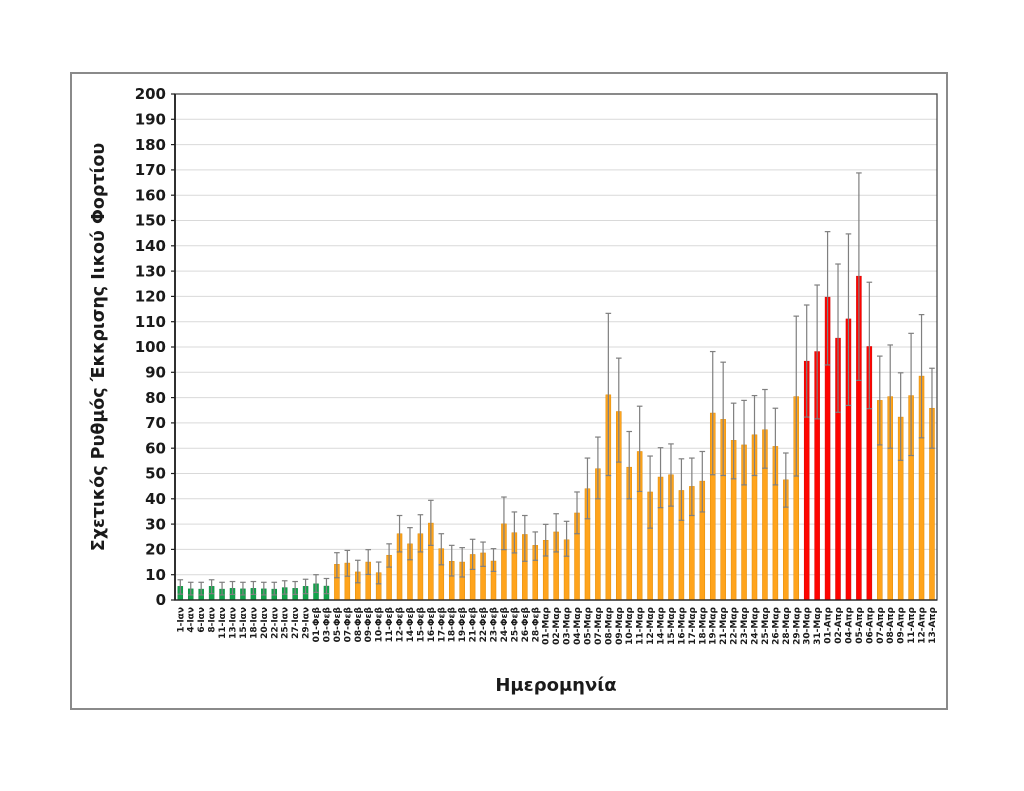 This screenshot has width=1024, height=791. What do you see at coordinates (912, 624) in the screenshot?
I see `x-tick-label-11-Απρ: 11-Απρ` at bounding box center [912, 624].